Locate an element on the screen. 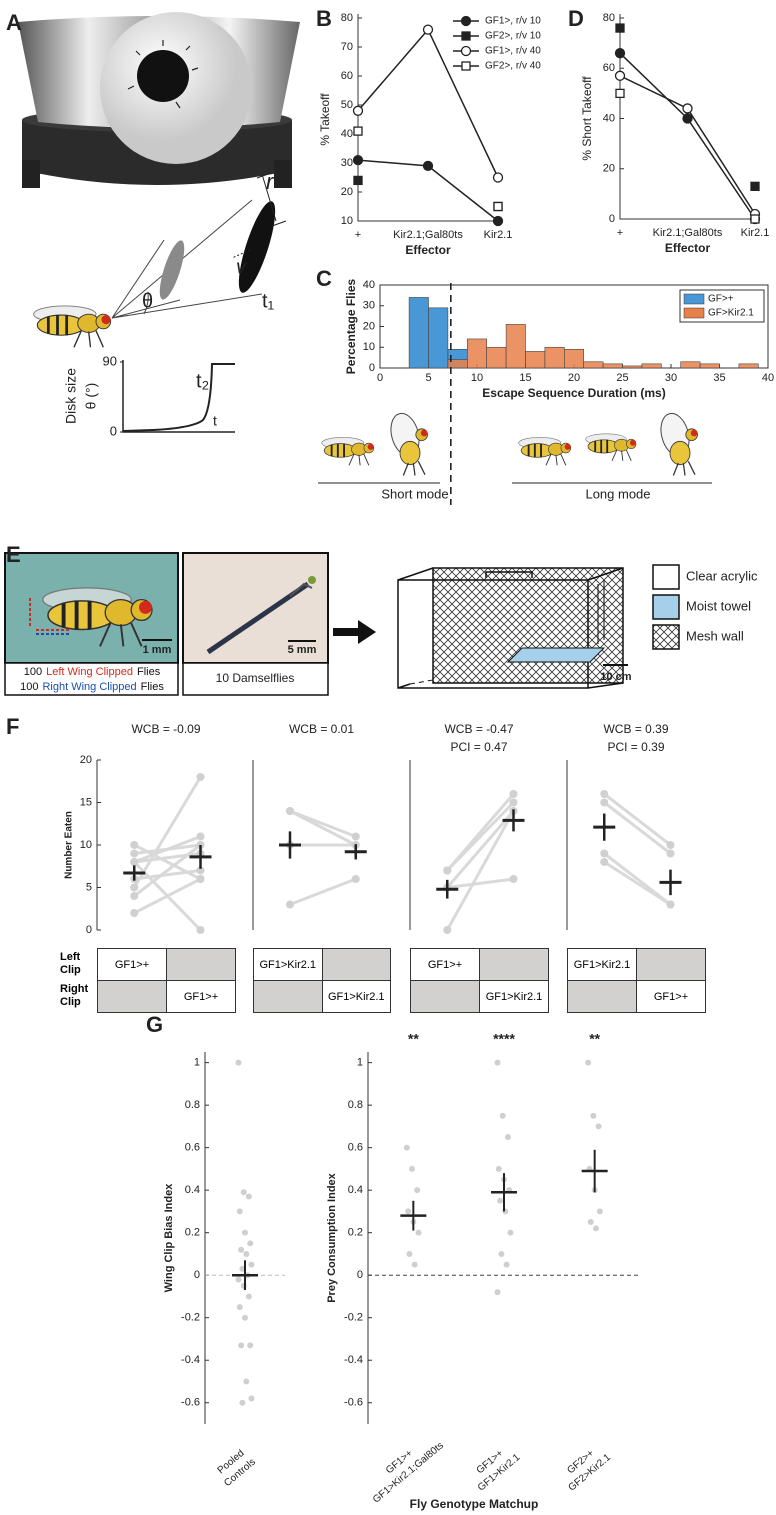 This screenshot has width=776, height=1515. scale-bar-label: 1 mm is located at coordinates (157, 650).